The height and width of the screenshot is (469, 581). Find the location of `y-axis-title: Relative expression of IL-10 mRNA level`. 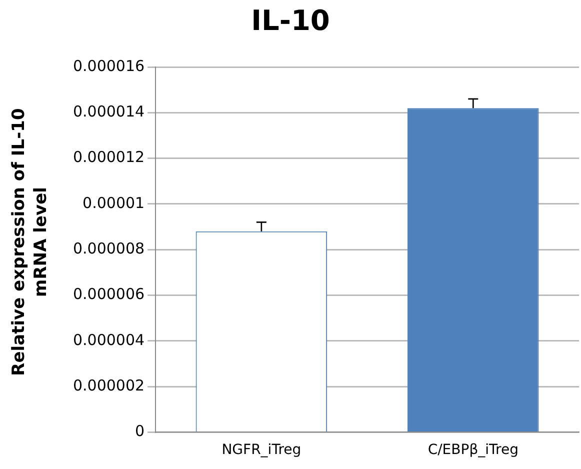

y-axis-title: Relative expression of IL-10 mRNA level is located at coordinates (30, 242).